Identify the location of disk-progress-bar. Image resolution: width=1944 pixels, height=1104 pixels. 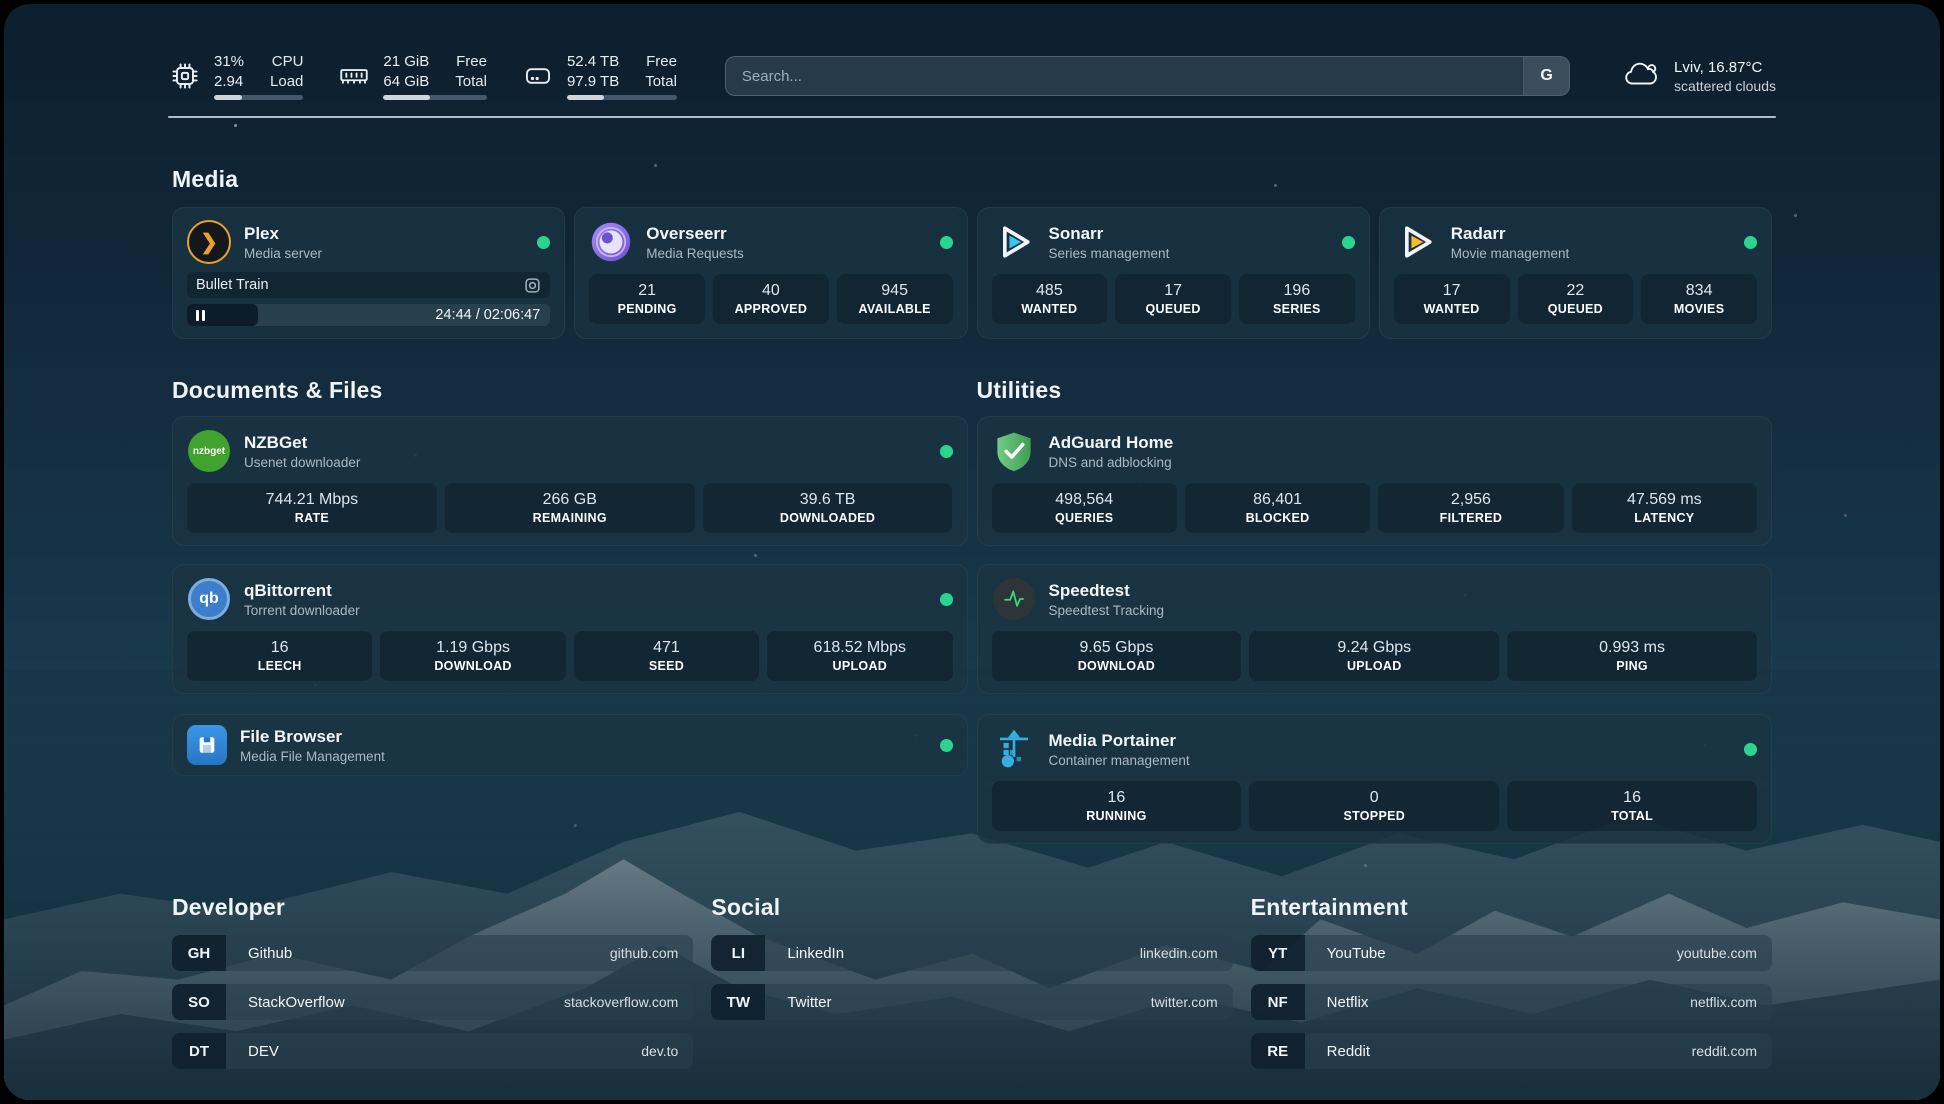
(621, 97).